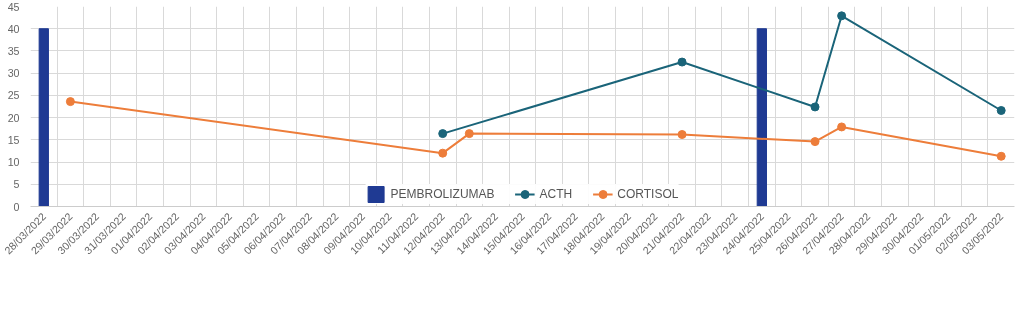  I want to click on y-tick-label: 15, so click(13, 139).